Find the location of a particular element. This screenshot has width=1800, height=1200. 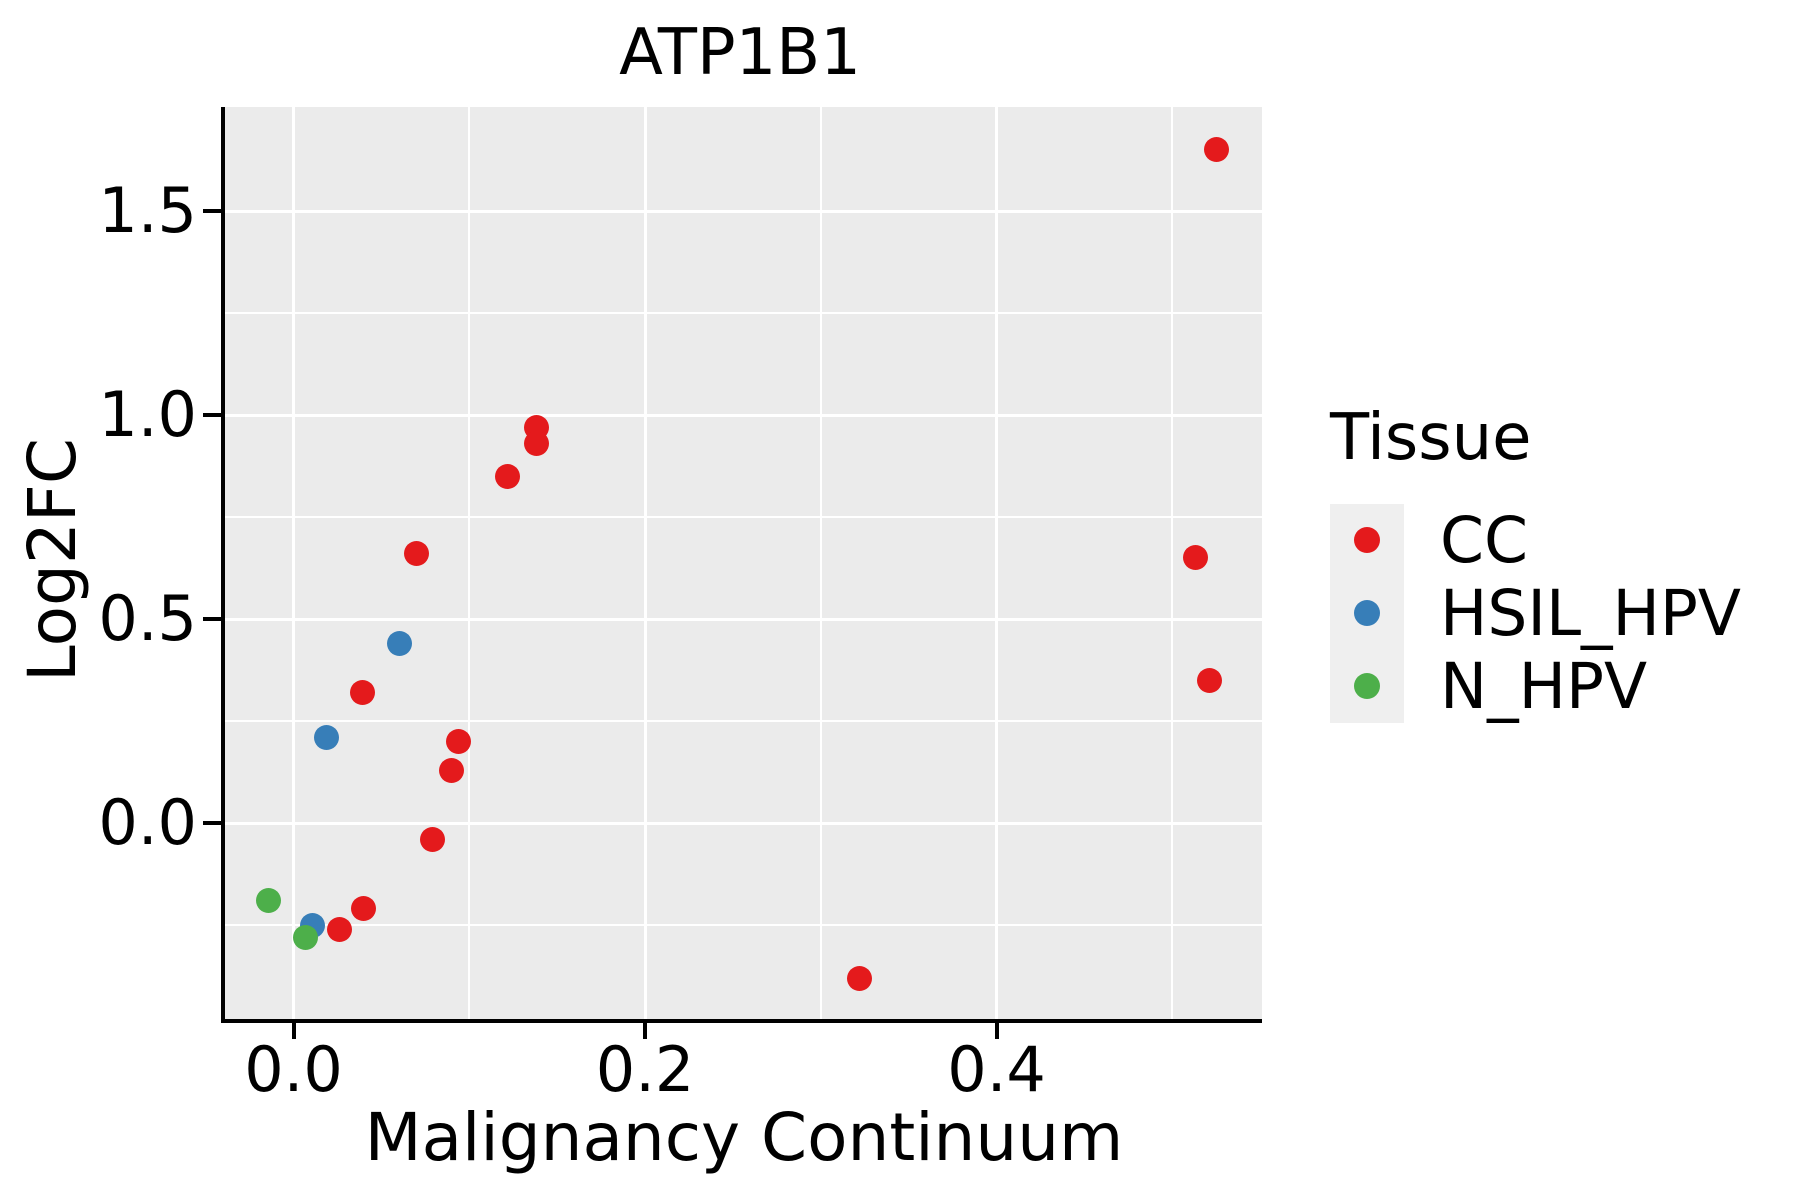

legend-dot-cc is located at coordinates (1367, 540).